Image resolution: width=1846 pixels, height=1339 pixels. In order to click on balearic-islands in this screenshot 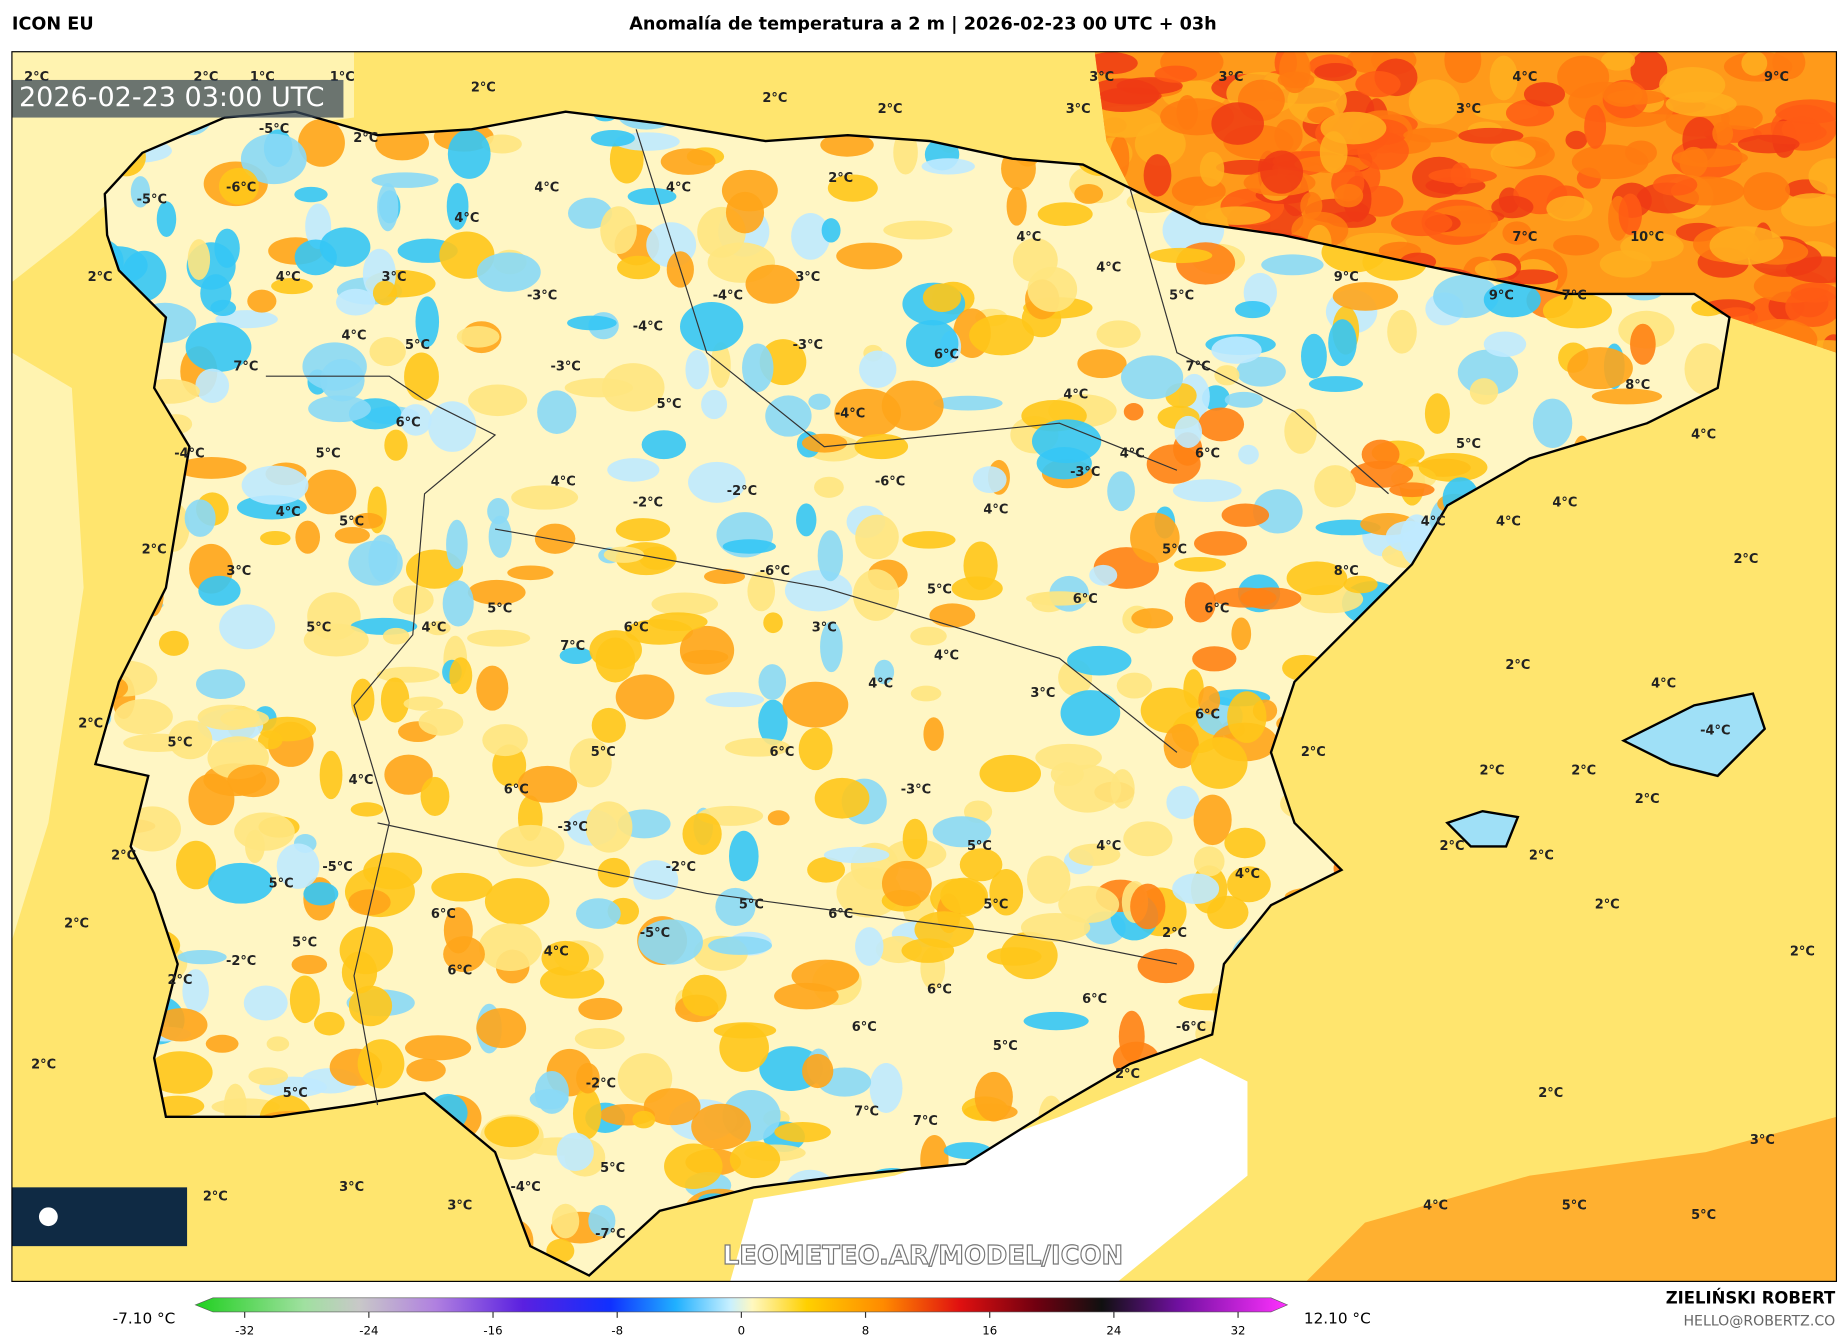, I will do `click(1606, 770)`.